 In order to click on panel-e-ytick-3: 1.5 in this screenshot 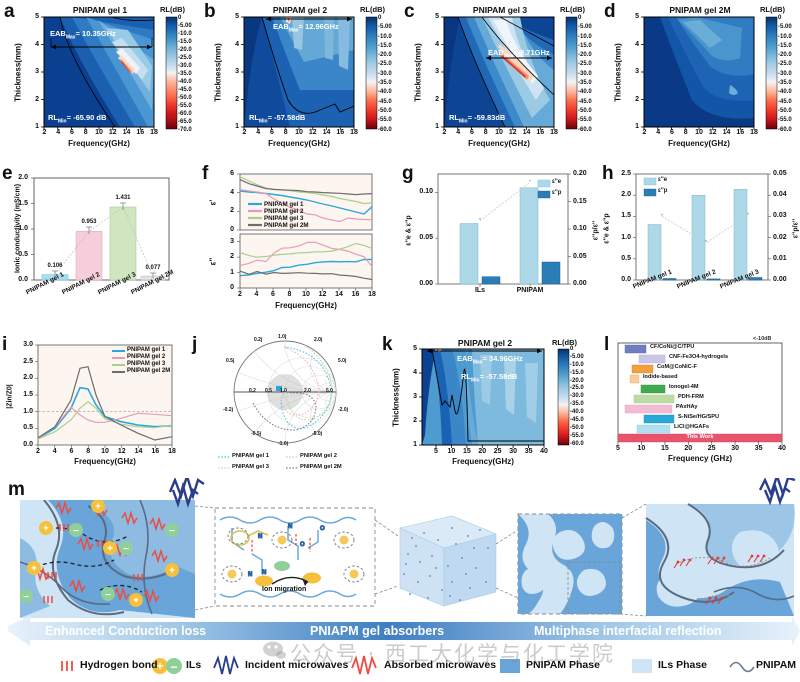, I will do `click(23, 203)`.